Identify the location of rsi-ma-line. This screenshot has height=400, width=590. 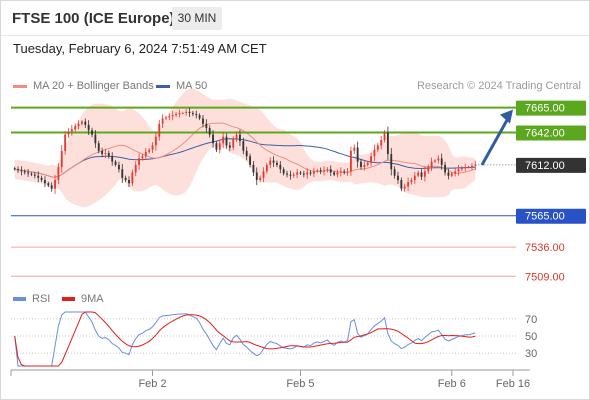
(245, 339).